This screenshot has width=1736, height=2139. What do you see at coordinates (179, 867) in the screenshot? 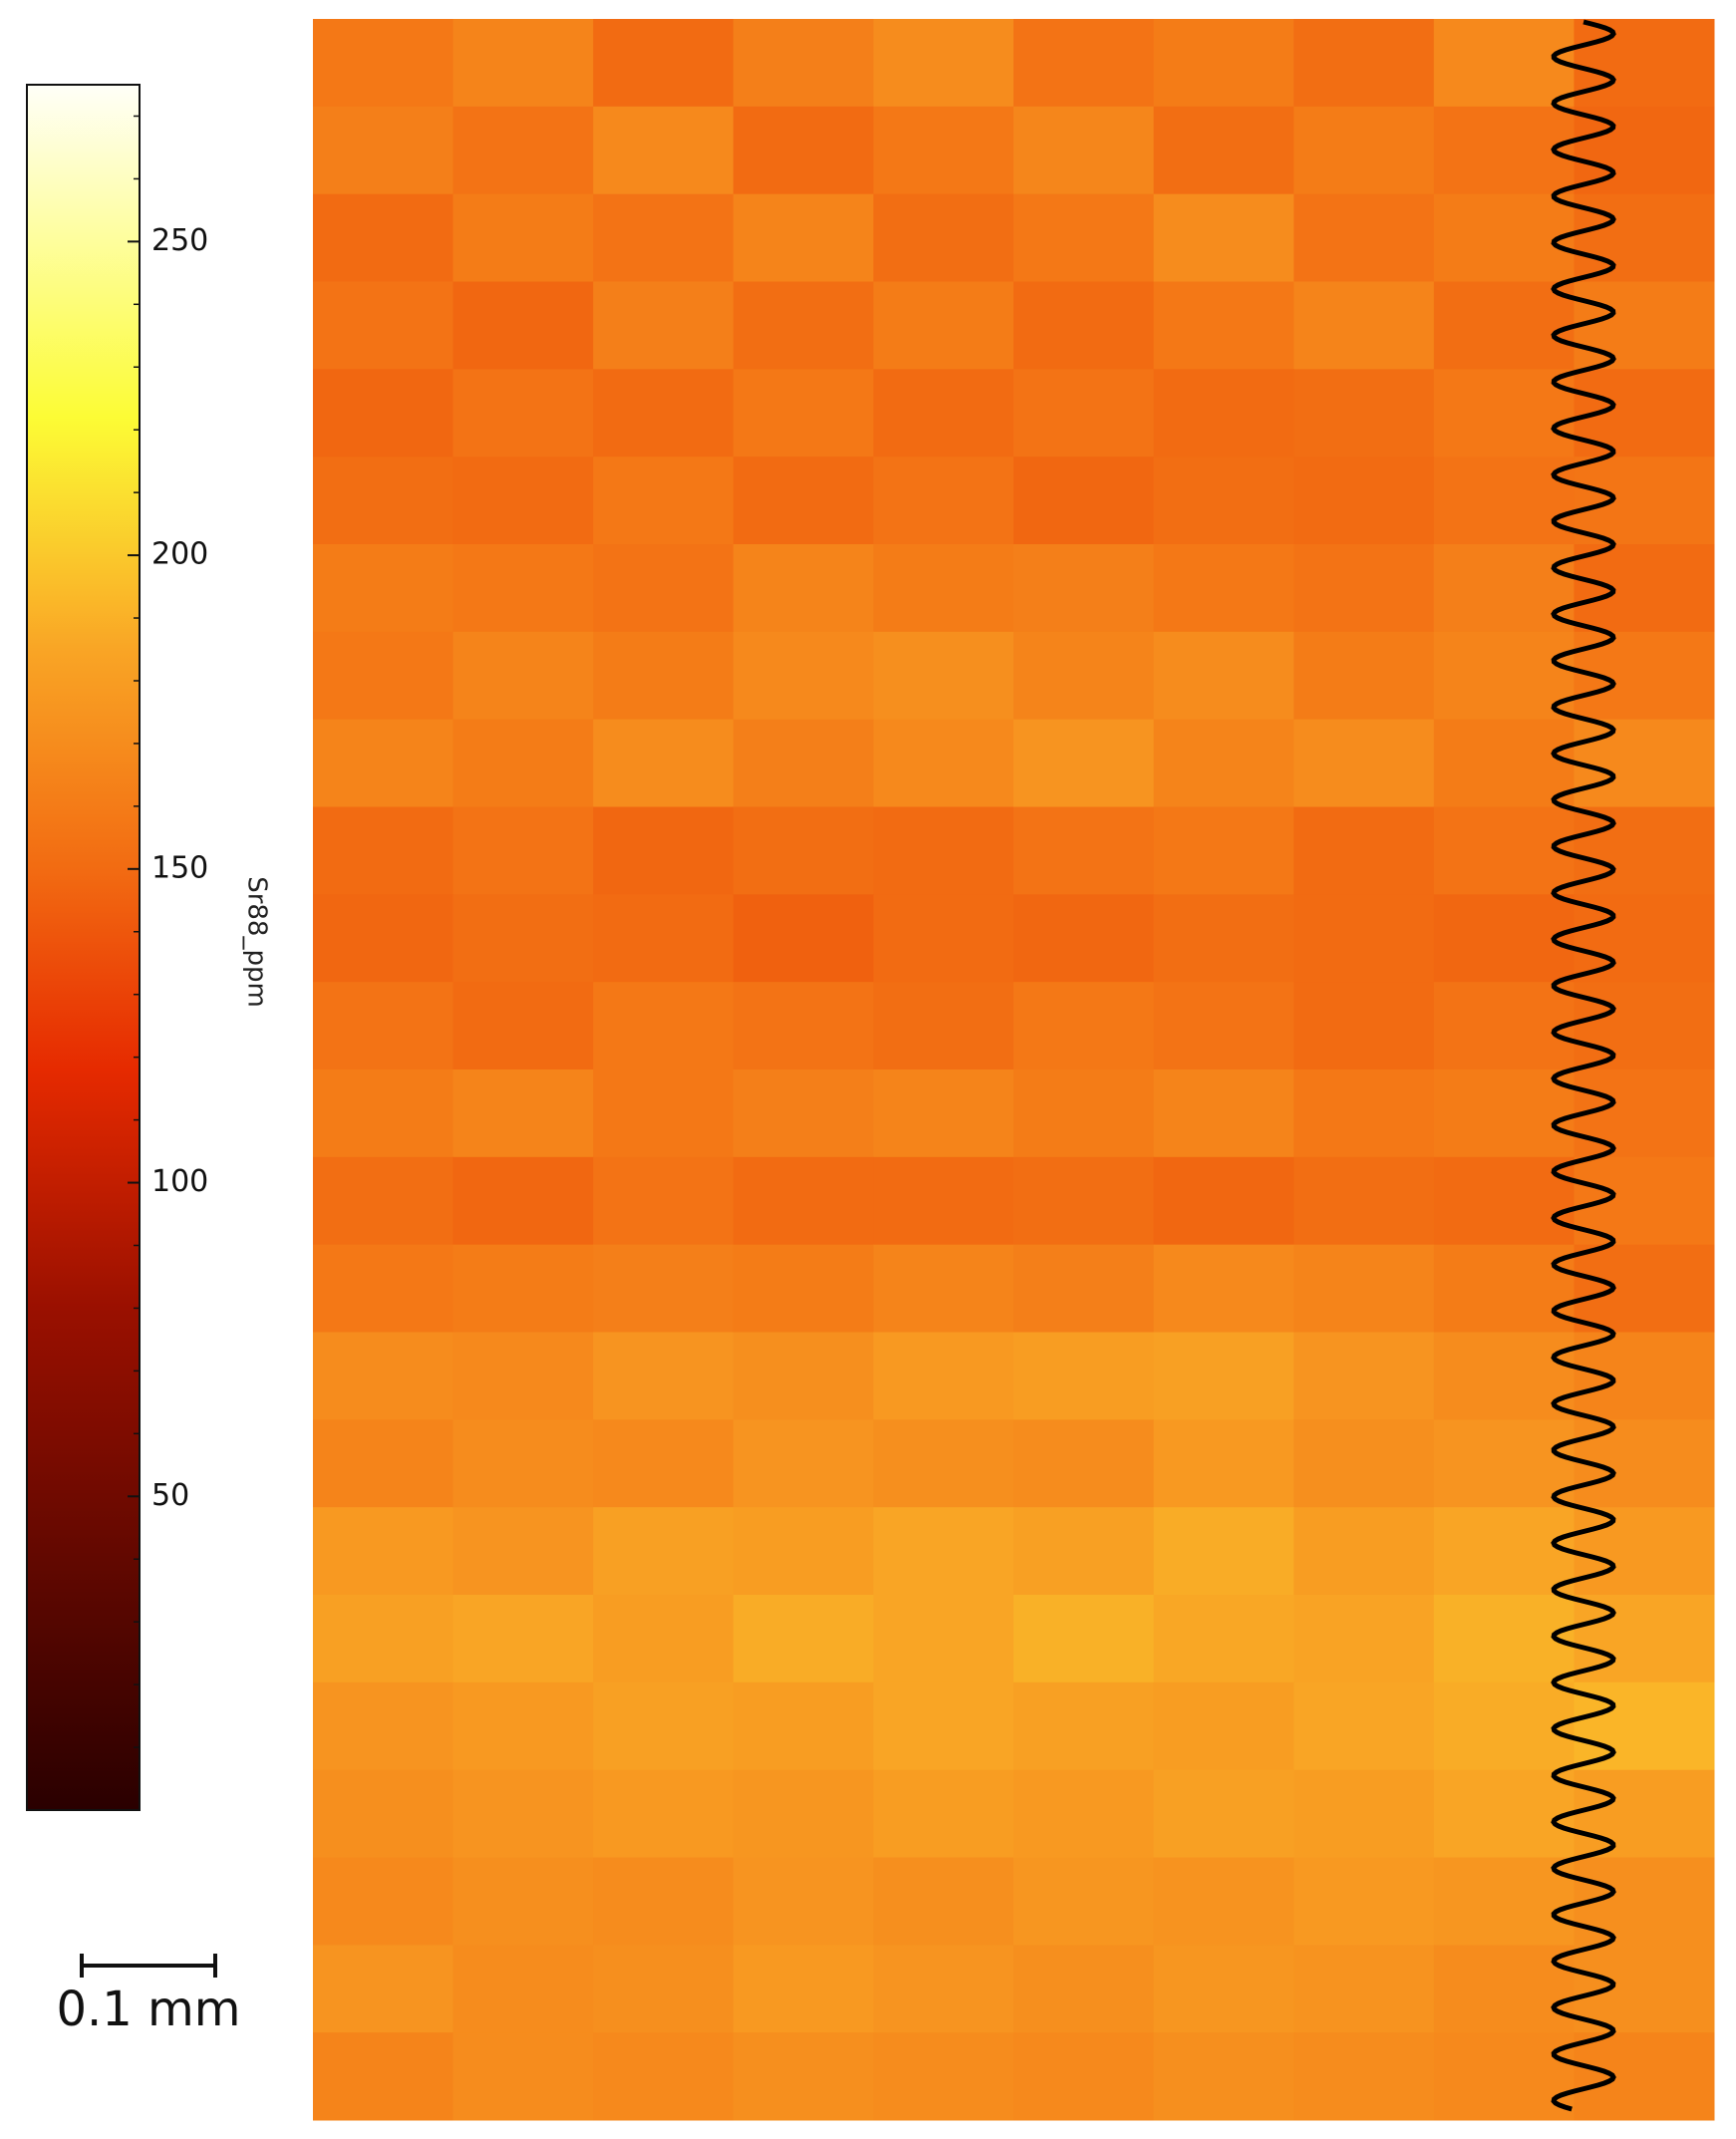
I see `colorbar-tick-label: 150` at bounding box center [179, 867].